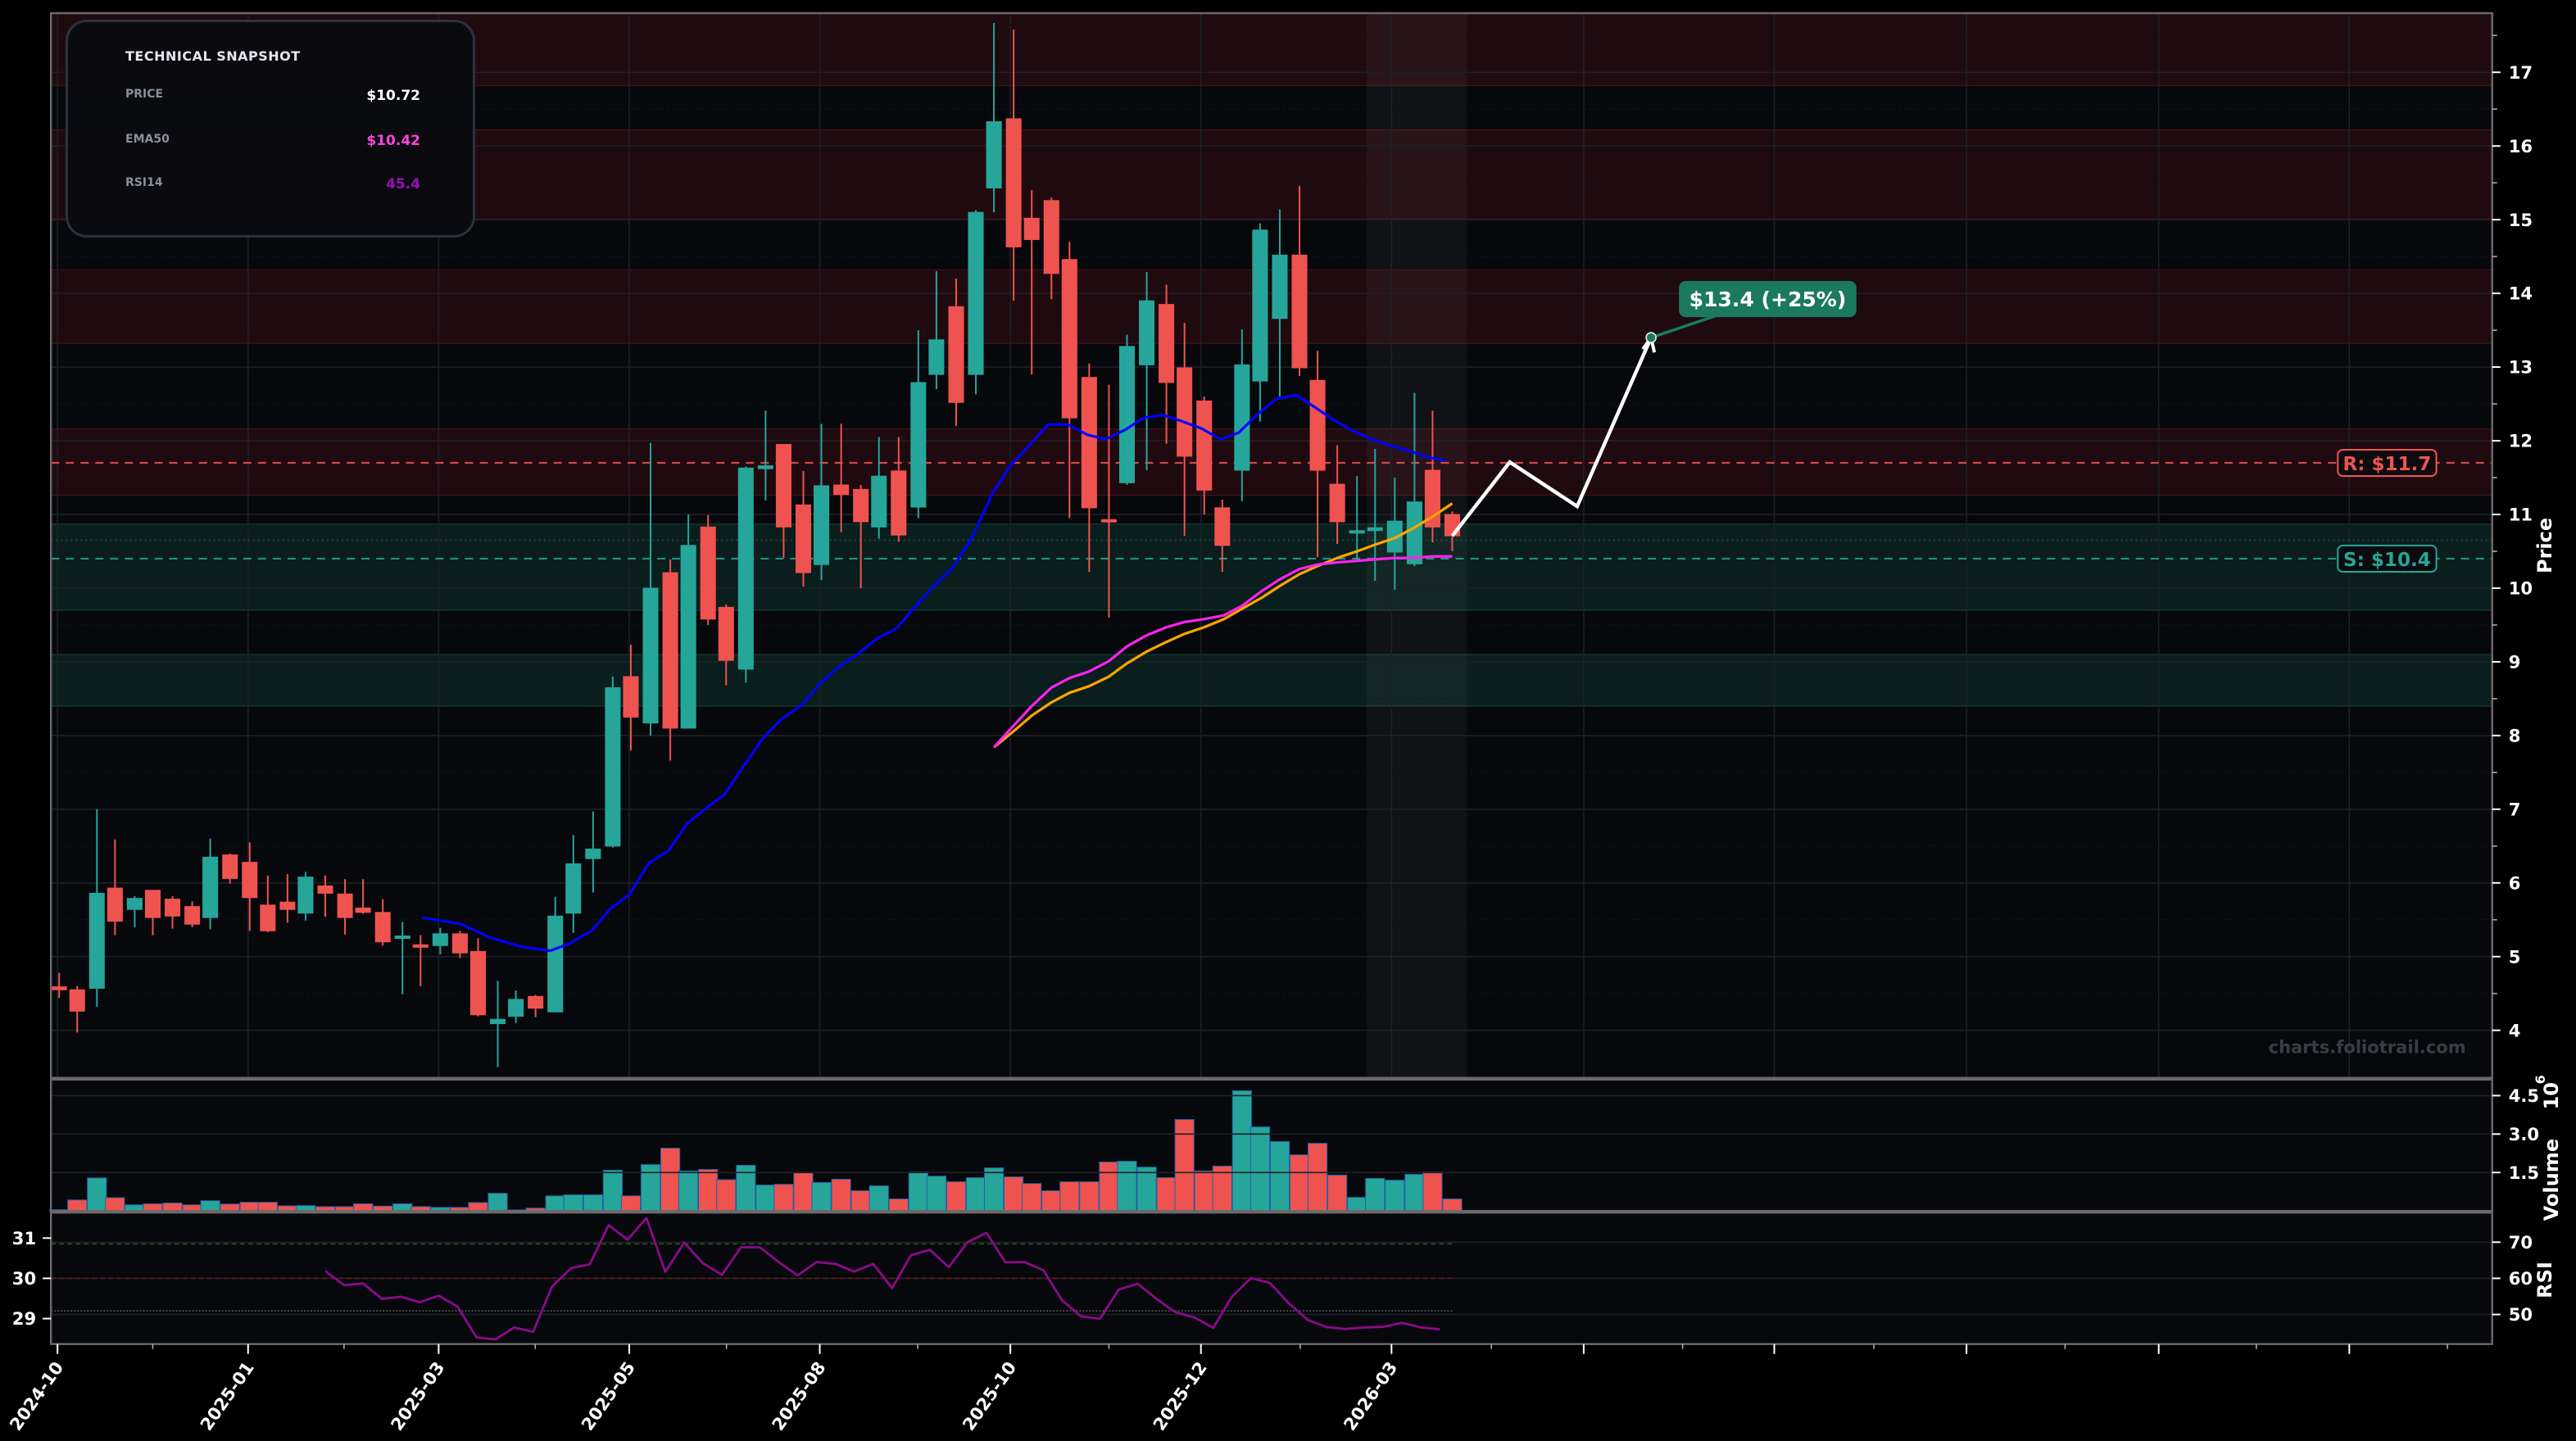  I want to click on rsi-left-tick-label: 31, so click(24, 1238).